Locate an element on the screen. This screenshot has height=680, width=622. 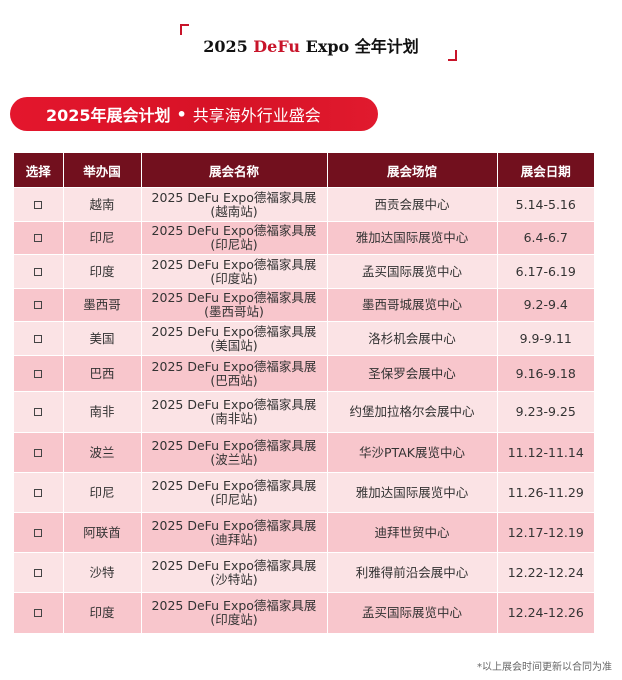
venue-cell: 迪拜世贸中心 is located at coordinates (412, 532).